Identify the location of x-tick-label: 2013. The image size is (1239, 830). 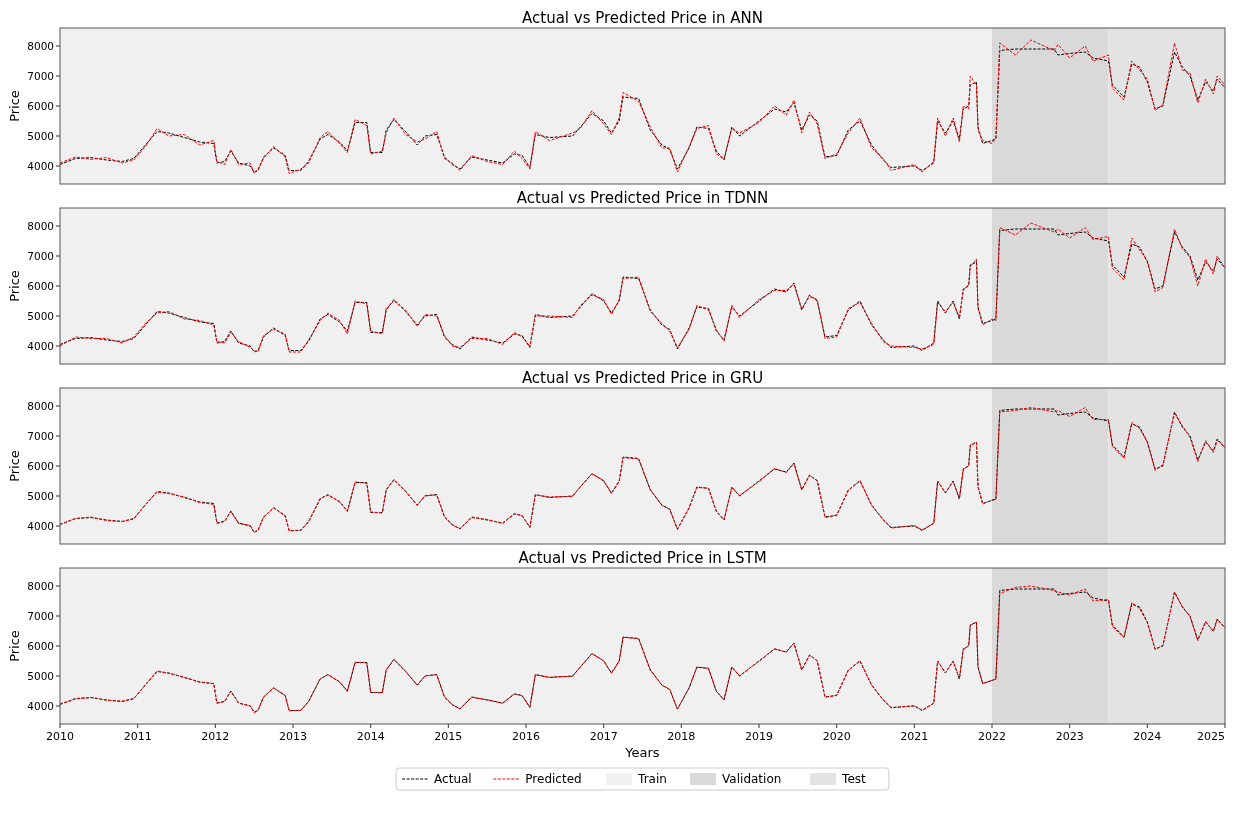
(293, 736).